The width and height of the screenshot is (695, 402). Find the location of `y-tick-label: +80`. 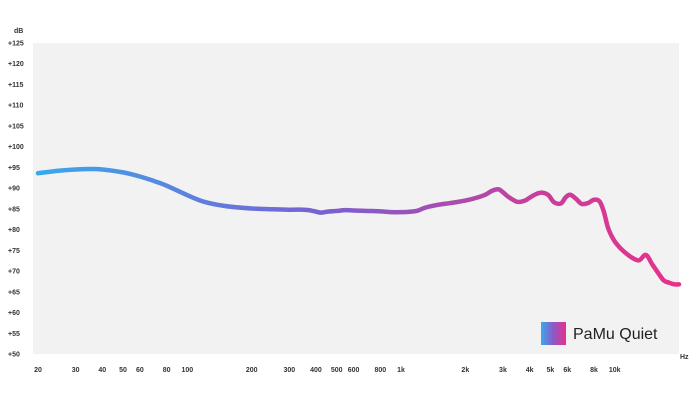

y-tick-label: +80 is located at coordinates (14, 230).